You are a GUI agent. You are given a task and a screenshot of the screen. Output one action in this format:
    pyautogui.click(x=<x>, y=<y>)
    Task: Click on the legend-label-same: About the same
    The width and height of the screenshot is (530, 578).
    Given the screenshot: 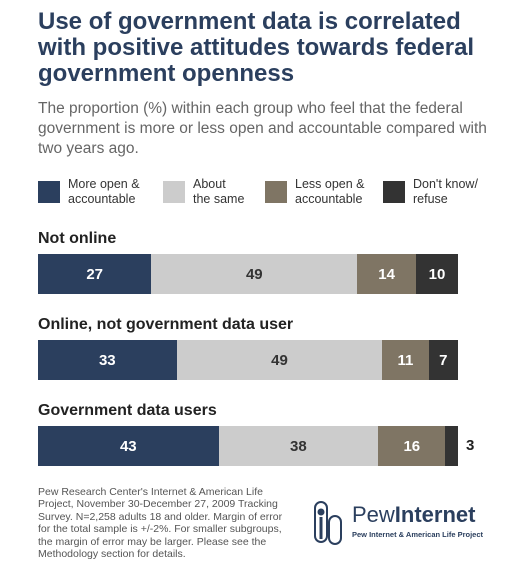 What is the action you would take?
    pyautogui.click(x=219, y=191)
    